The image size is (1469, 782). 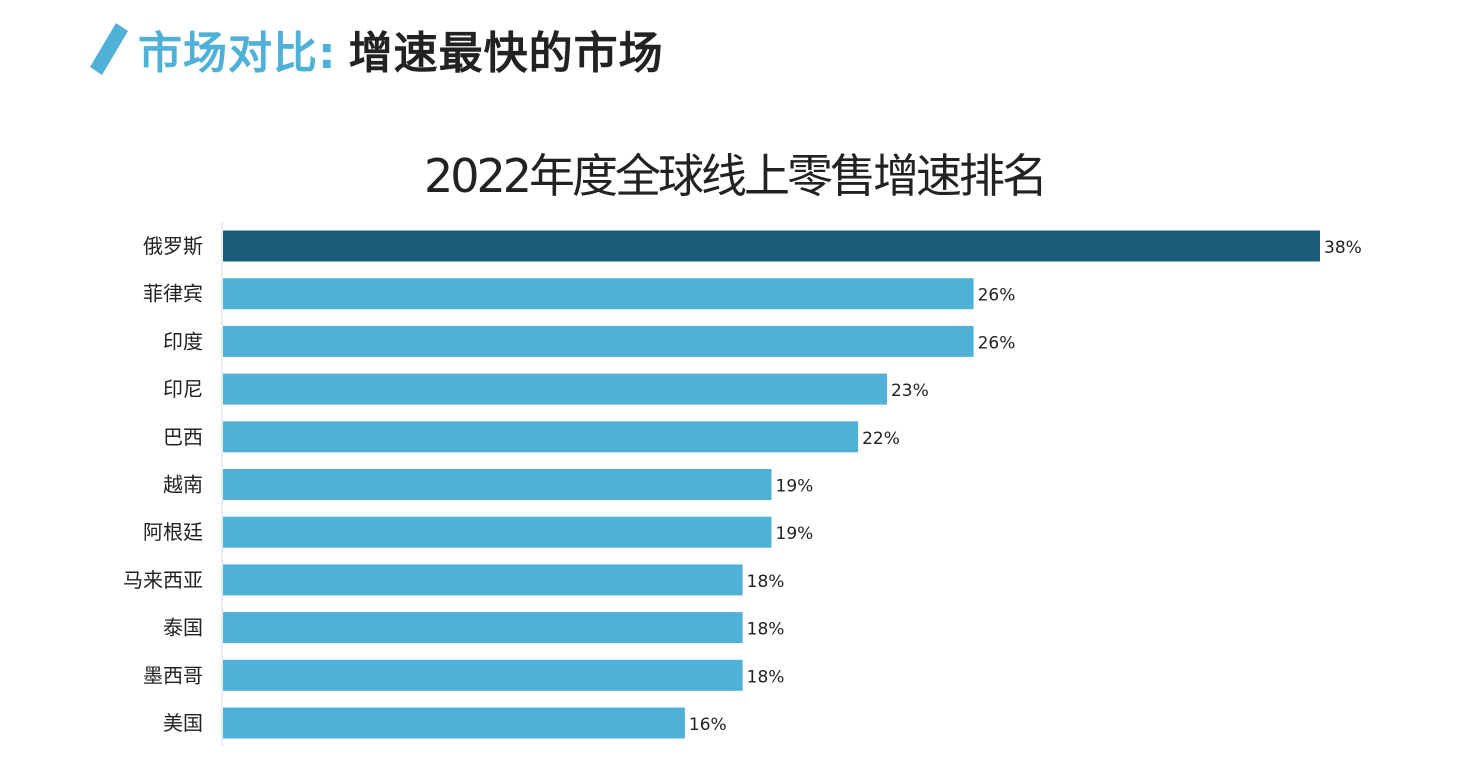 What do you see at coordinates (237, 53) in the screenshot?
I see `slide-title-accent: 市场对比:` at bounding box center [237, 53].